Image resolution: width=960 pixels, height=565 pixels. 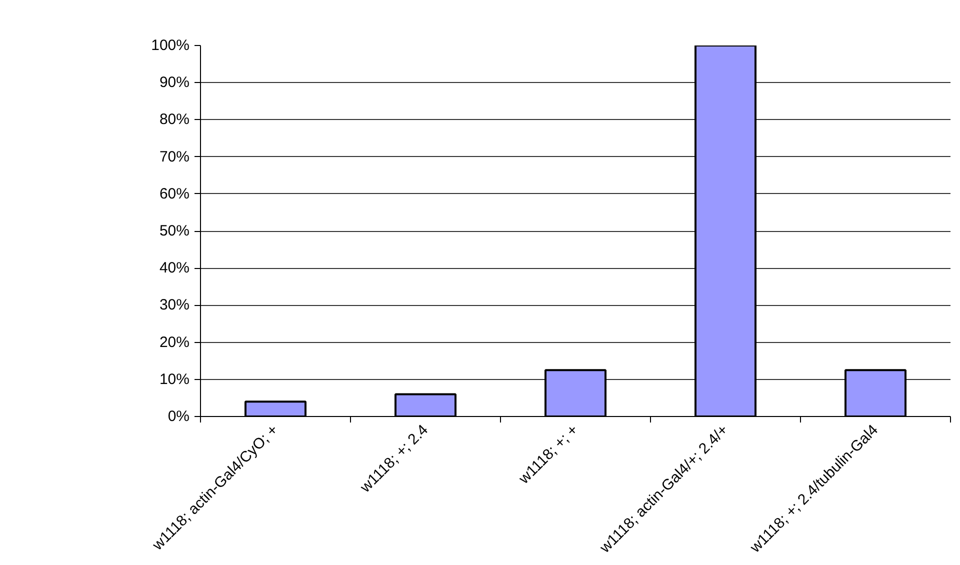 What do you see at coordinates (174, 231) in the screenshot?
I see `y-tick-label: 50%` at bounding box center [174, 231].